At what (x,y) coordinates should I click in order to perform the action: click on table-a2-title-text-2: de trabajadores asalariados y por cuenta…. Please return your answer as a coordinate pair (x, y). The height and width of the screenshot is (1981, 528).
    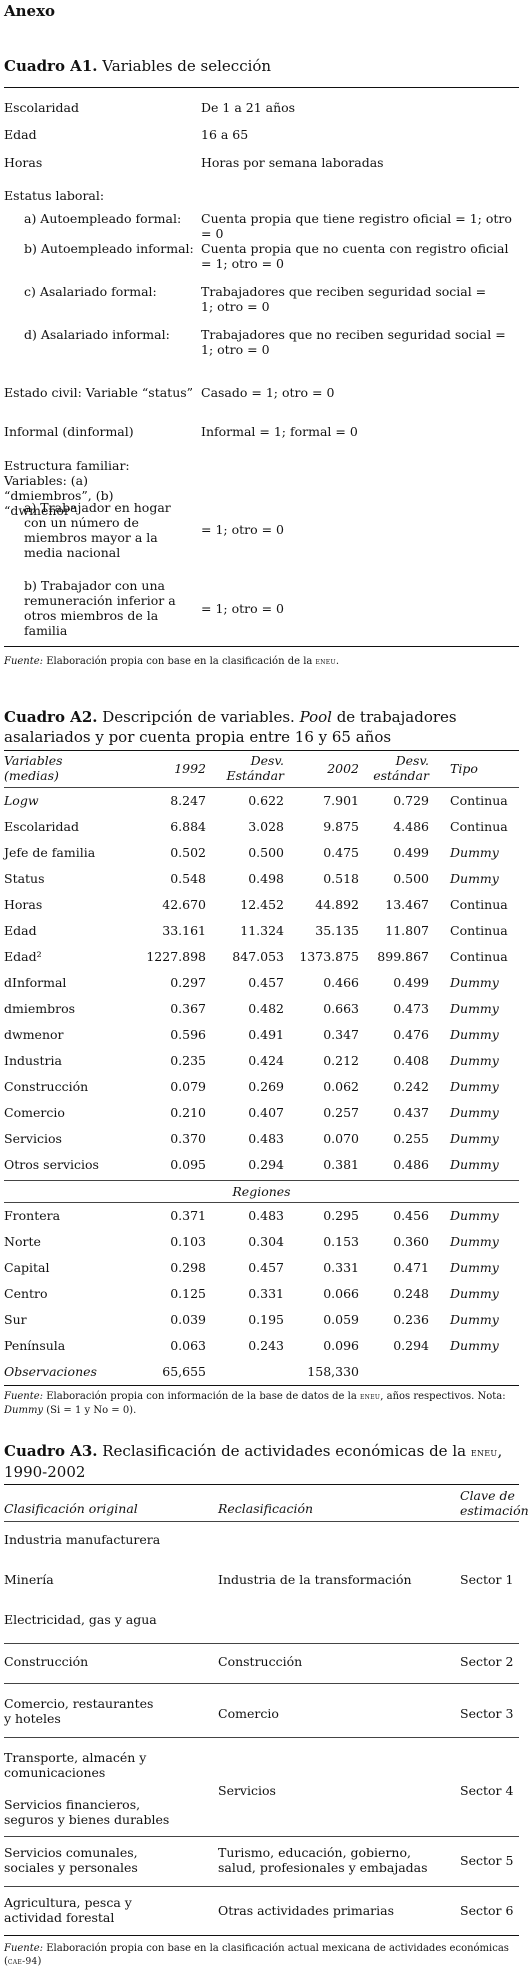
    Looking at the image, I should click on (230, 727).